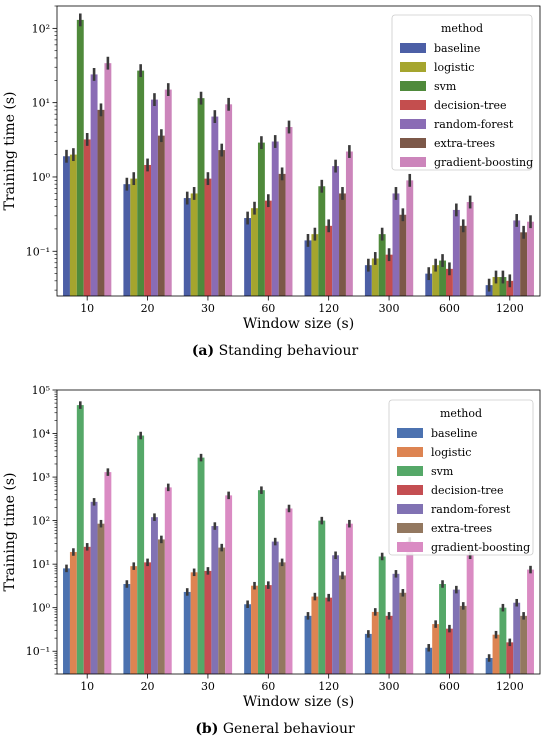 This screenshot has height=745, width=550. What do you see at coordinates (275, 351) in the screenshot?
I see `caption-standing: (a) Standing behaviour` at bounding box center [275, 351].